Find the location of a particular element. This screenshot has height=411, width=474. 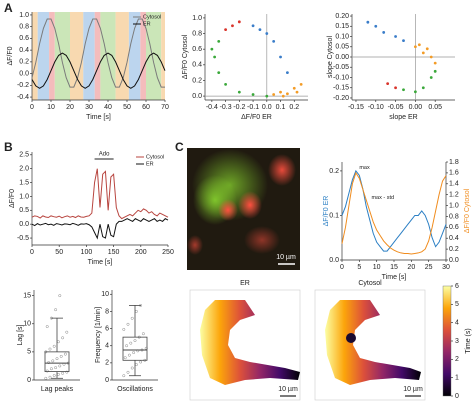

x-tick-label: 0.0 is located at coordinates (267, 107).